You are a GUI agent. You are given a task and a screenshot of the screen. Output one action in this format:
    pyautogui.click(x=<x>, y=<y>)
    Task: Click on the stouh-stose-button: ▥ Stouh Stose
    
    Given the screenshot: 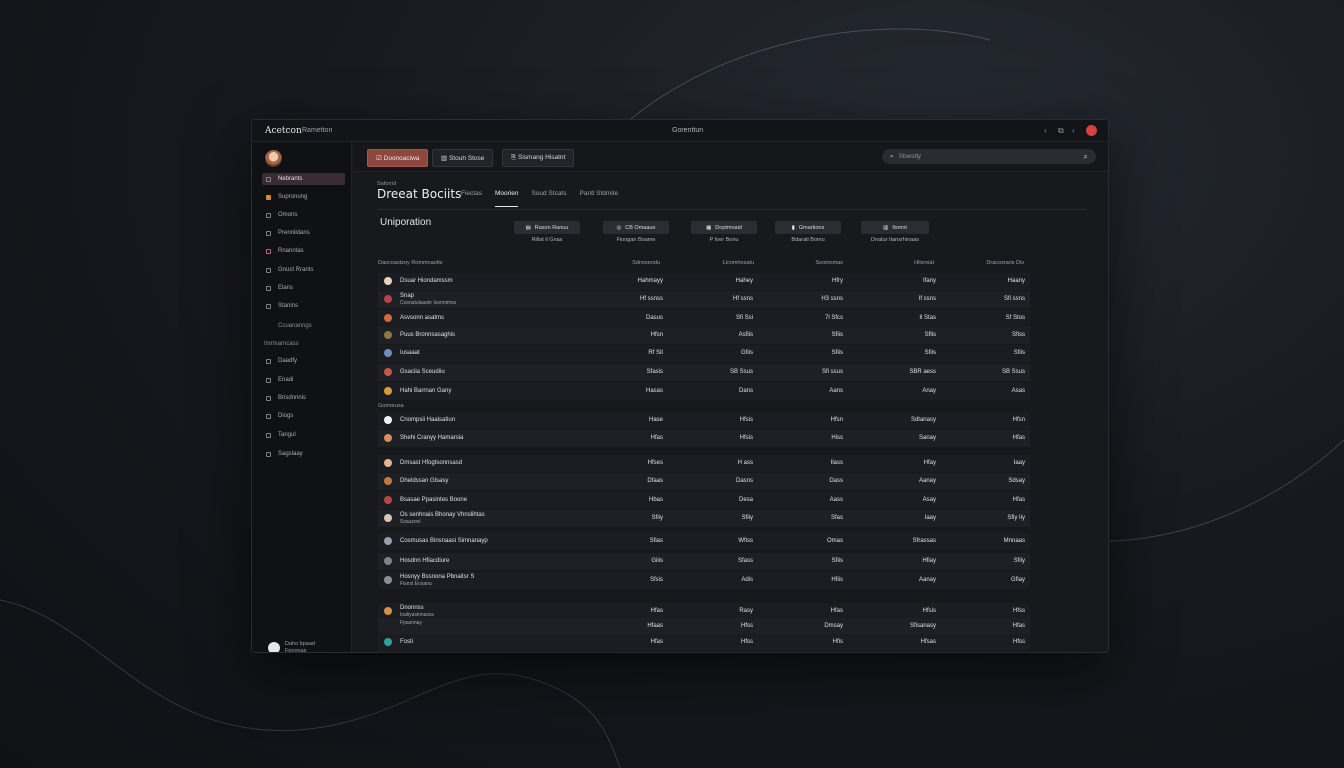 What is the action you would take?
    pyautogui.click(x=463, y=158)
    